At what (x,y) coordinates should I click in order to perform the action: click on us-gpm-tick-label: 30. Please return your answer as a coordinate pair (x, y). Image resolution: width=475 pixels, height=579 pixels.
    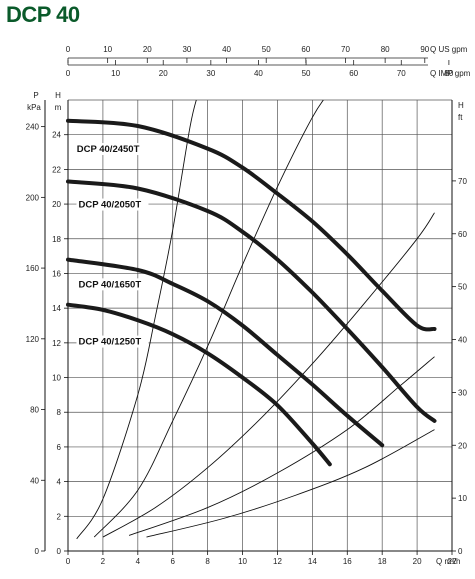
    Looking at the image, I should click on (186, 49).